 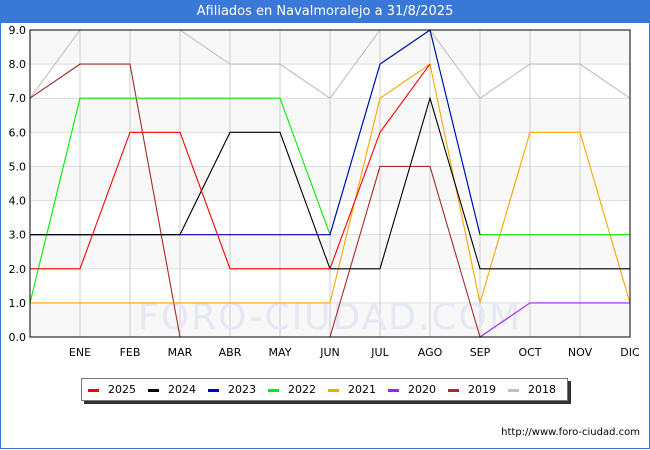 What do you see at coordinates (542, 389) in the screenshot?
I see `legend-label: 2018` at bounding box center [542, 389].